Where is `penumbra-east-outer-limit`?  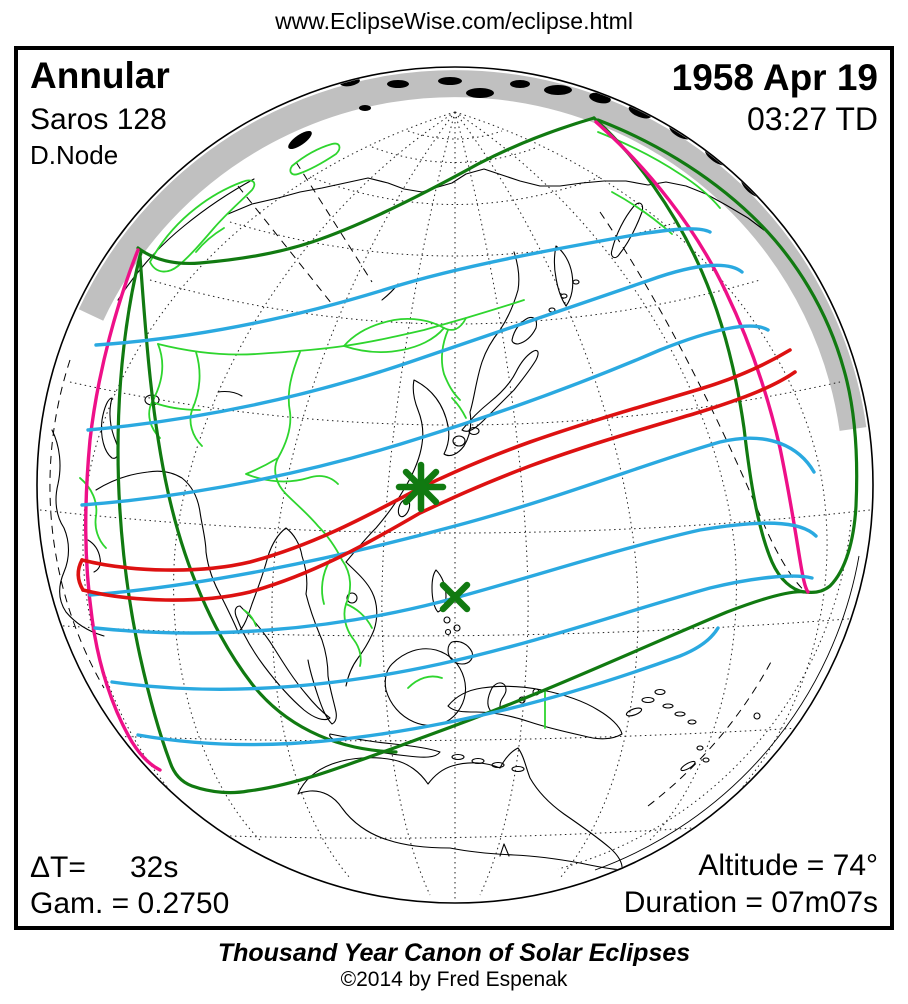 penumbra-east-outer-limit is located at coordinates (727, 356).